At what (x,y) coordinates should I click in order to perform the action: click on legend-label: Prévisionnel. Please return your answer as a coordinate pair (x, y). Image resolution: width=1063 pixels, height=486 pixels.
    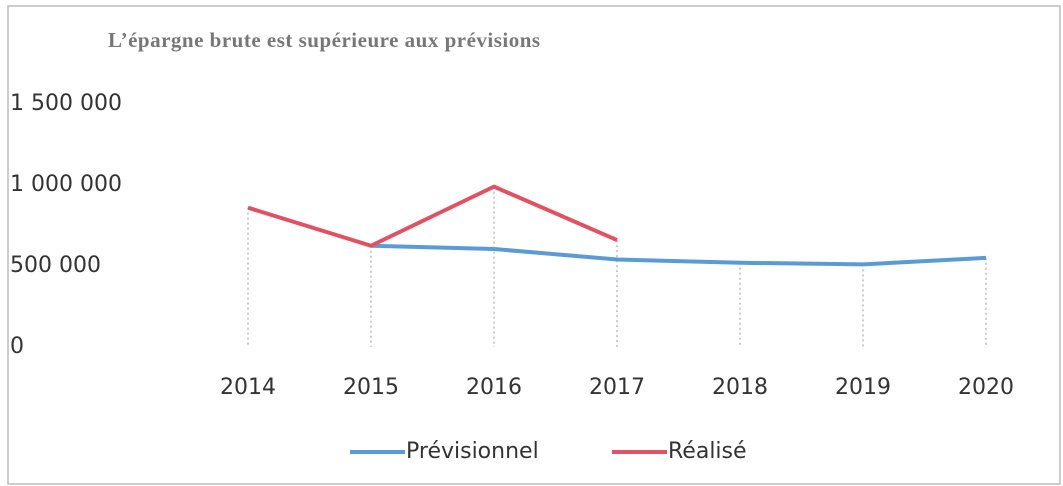
    Looking at the image, I should click on (472, 451).